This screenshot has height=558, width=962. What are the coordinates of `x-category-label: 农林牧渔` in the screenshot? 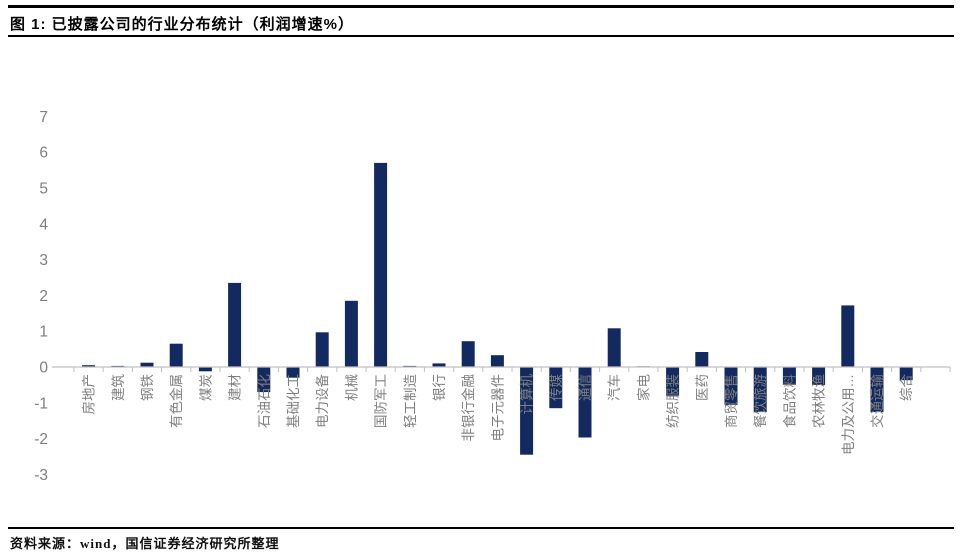 It's located at (819, 401).